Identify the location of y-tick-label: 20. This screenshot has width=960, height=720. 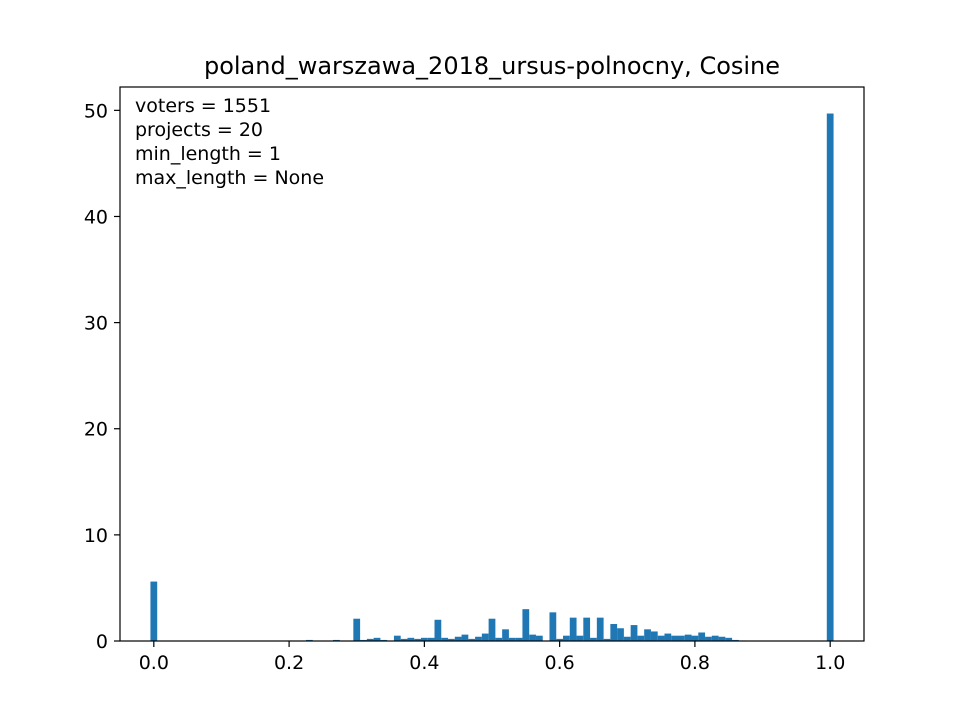
(96, 430).